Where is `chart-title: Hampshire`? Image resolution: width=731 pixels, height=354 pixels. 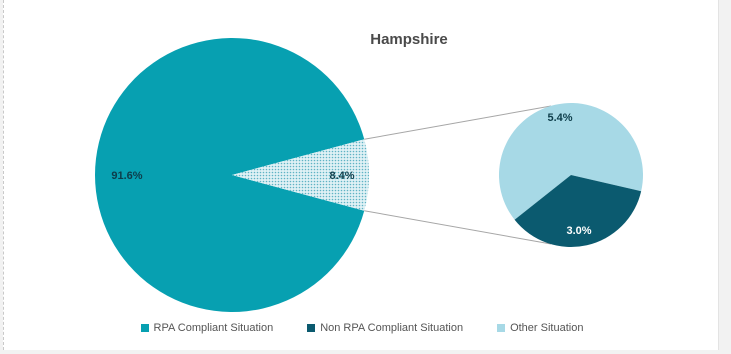 chart-title: Hampshire is located at coordinates (409, 39).